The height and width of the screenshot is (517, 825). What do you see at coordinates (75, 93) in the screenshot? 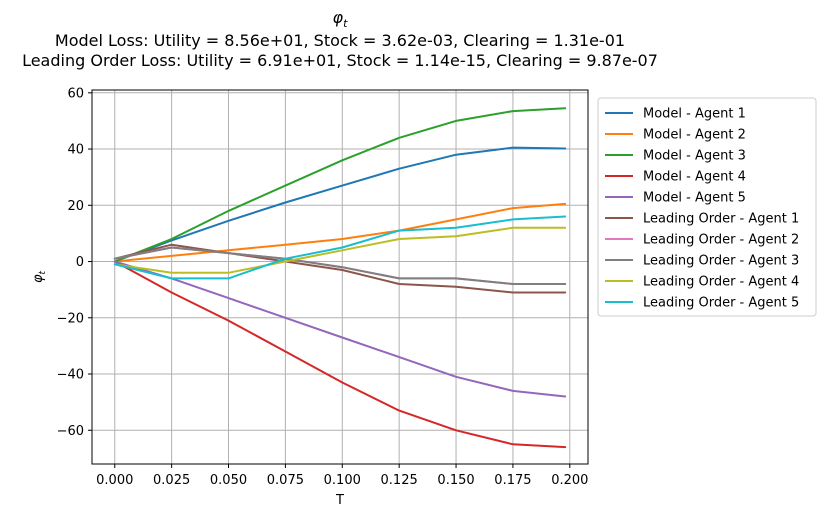
I see `y-tick-label: 60` at bounding box center [75, 93].